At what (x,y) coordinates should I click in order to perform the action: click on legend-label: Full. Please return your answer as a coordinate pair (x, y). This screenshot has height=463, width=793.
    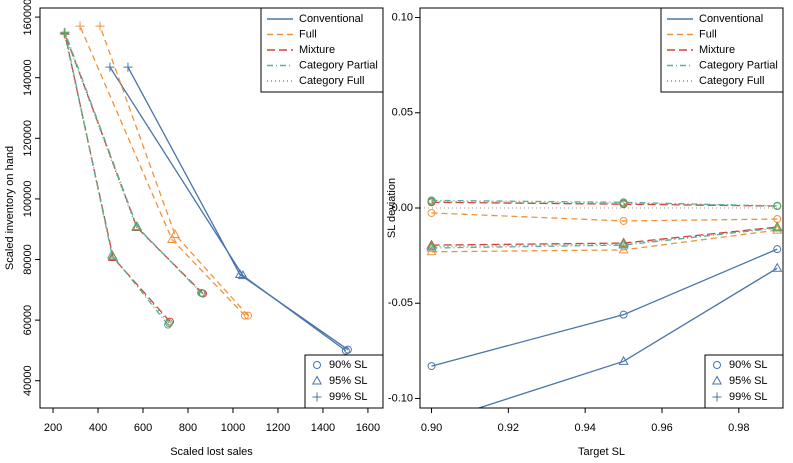
    Looking at the image, I should click on (308, 34).